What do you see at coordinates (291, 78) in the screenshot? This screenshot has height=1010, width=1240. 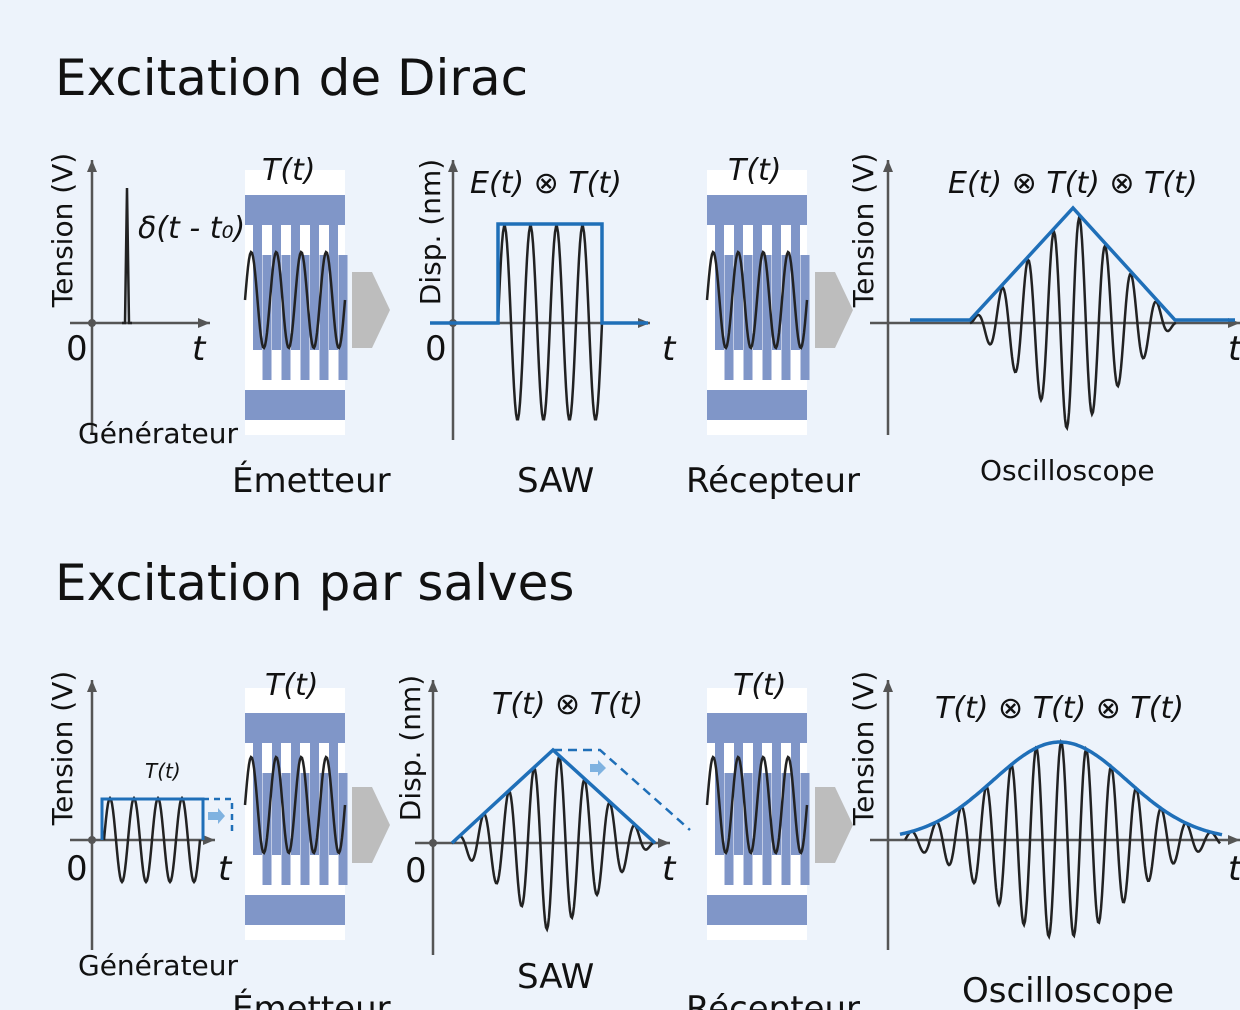 I see `label: Excitation de Dirac` at bounding box center [291, 78].